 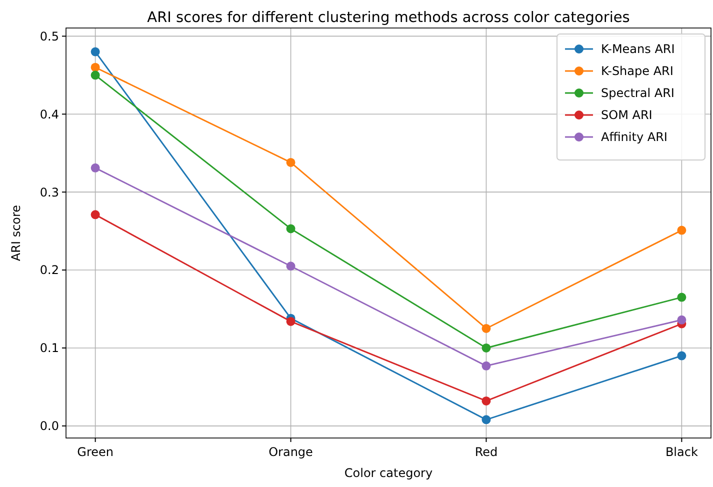 I want to click on y-tick-label: 0.0, so click(x=49, y=426).